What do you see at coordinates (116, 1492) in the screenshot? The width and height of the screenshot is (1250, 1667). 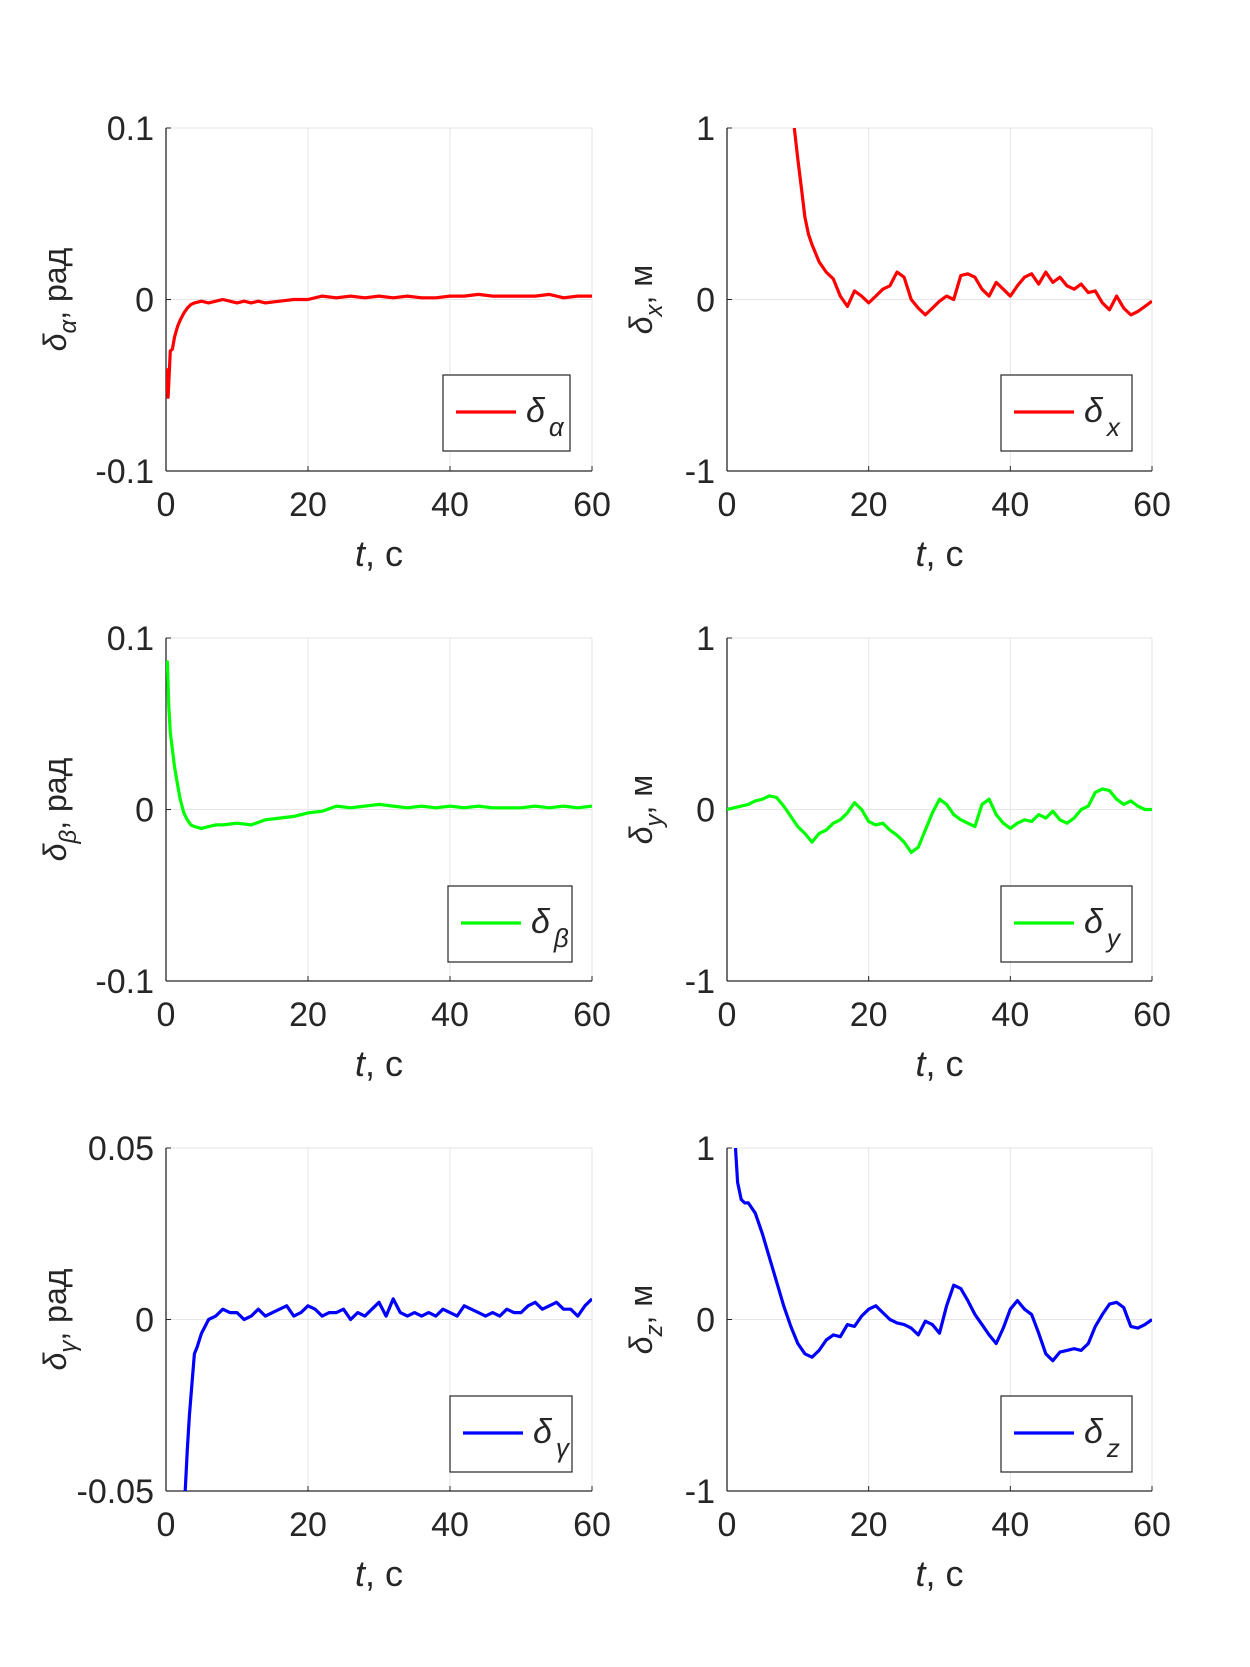 I see `y-tick-label: -0.05` at bounding box center [116, 1492].